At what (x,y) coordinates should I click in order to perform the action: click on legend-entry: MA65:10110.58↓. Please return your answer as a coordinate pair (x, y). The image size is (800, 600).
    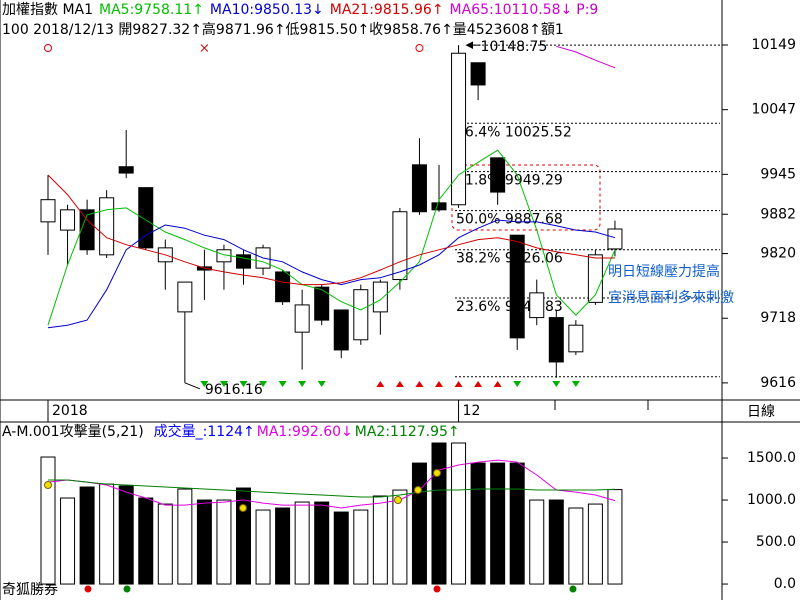
    Looking at the image, I should click on (511, 10).